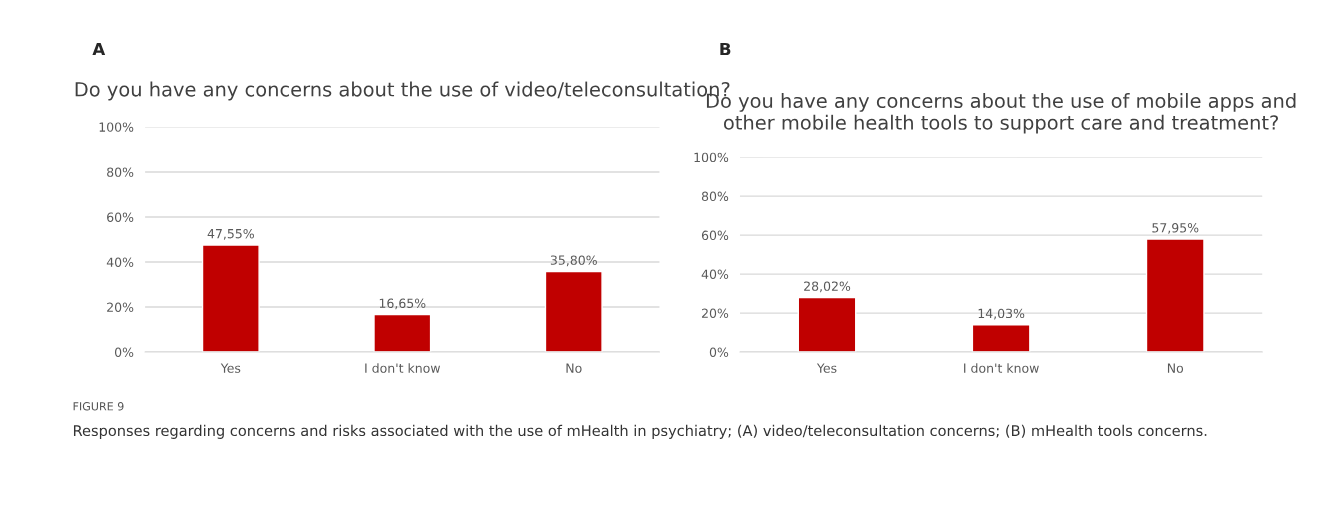  Describe the element at coordinates (640, 431) in the screenshot. I see `text: Responses regarding concerns and risks associated with the use of mHealth in psychiatry; (A) video/teleconsultation concerns; (B) mHealth tools concerns.` at that location.